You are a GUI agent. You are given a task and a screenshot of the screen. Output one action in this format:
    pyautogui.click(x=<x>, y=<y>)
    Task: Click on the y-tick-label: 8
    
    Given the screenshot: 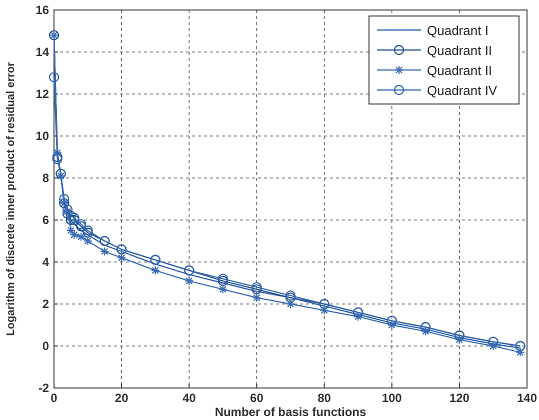 What is the action you would take?
    pyautogui.click(x=46, y=178)
    